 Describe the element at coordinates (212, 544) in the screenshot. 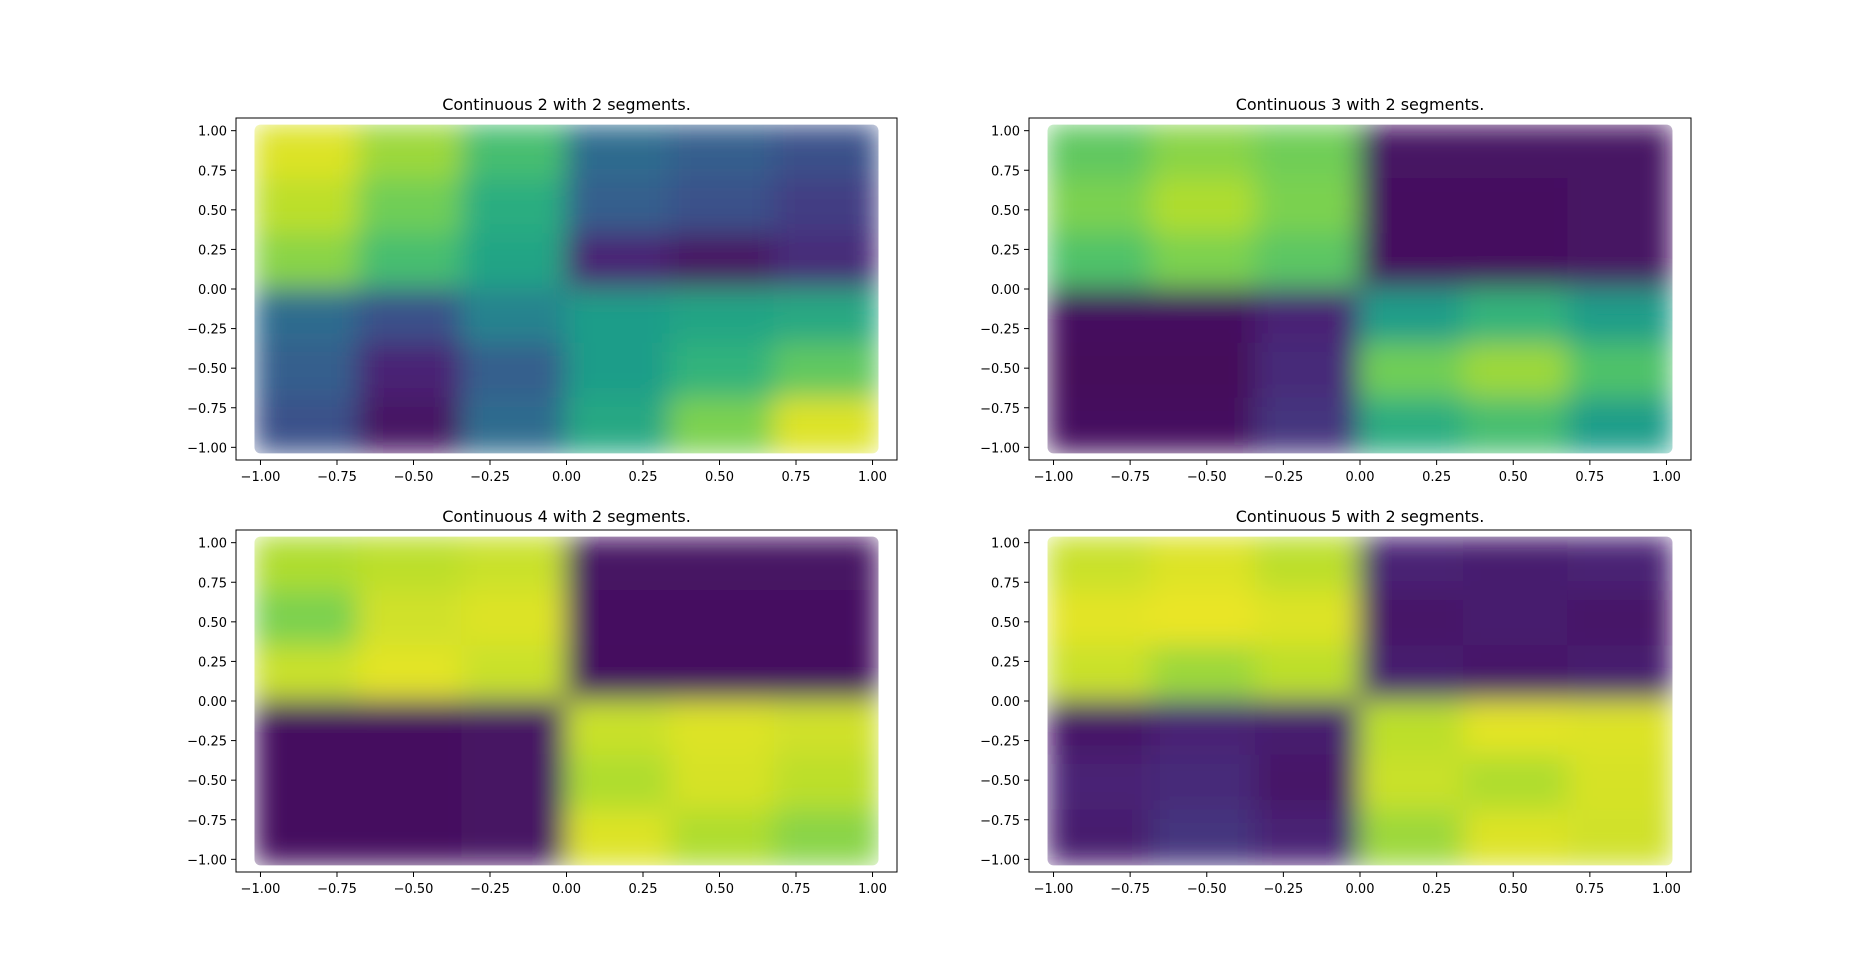

I see `y-tick-label: 1.00` at that location.